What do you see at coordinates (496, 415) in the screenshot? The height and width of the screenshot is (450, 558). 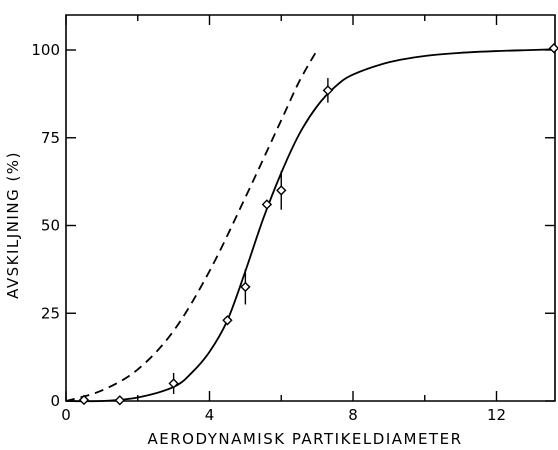 I see `x-tick-label: 12` at bounding box center [496, 415].